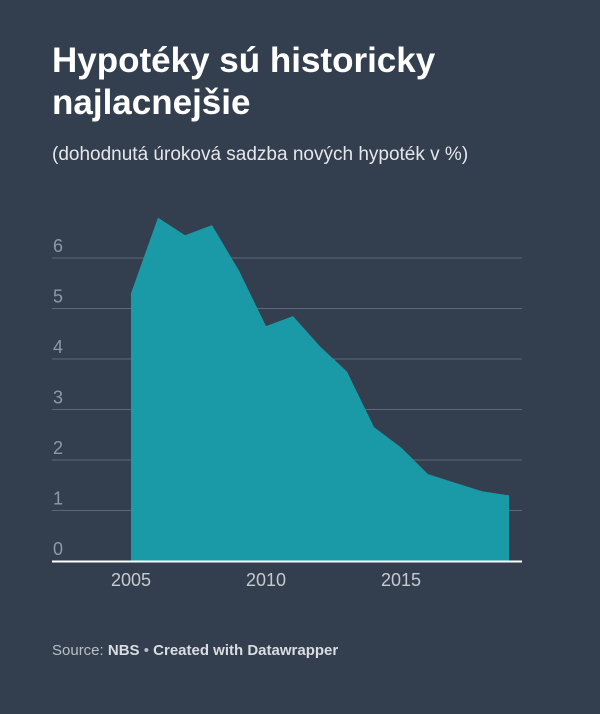 Image resolution: width=600 pixels, height=714 pixels. What do you see at coordinates (246, 650) in the screenshot?
I see `created-with-link: Created with Datawrapper` at bounding box center [246, 650].